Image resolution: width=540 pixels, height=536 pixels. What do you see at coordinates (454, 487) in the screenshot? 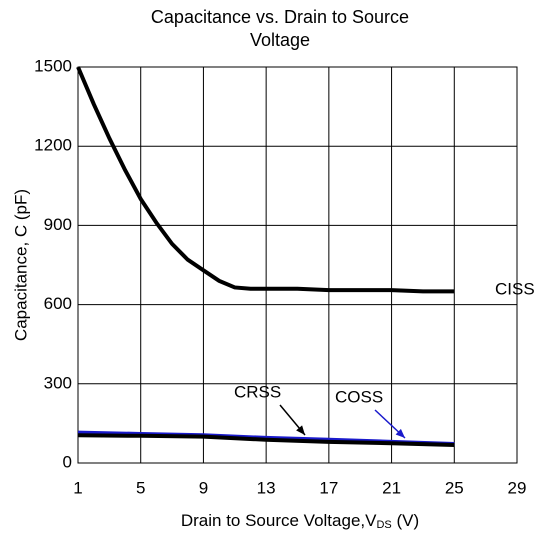
I see `x-tick-label: 25` at bounding box center [454, 487].